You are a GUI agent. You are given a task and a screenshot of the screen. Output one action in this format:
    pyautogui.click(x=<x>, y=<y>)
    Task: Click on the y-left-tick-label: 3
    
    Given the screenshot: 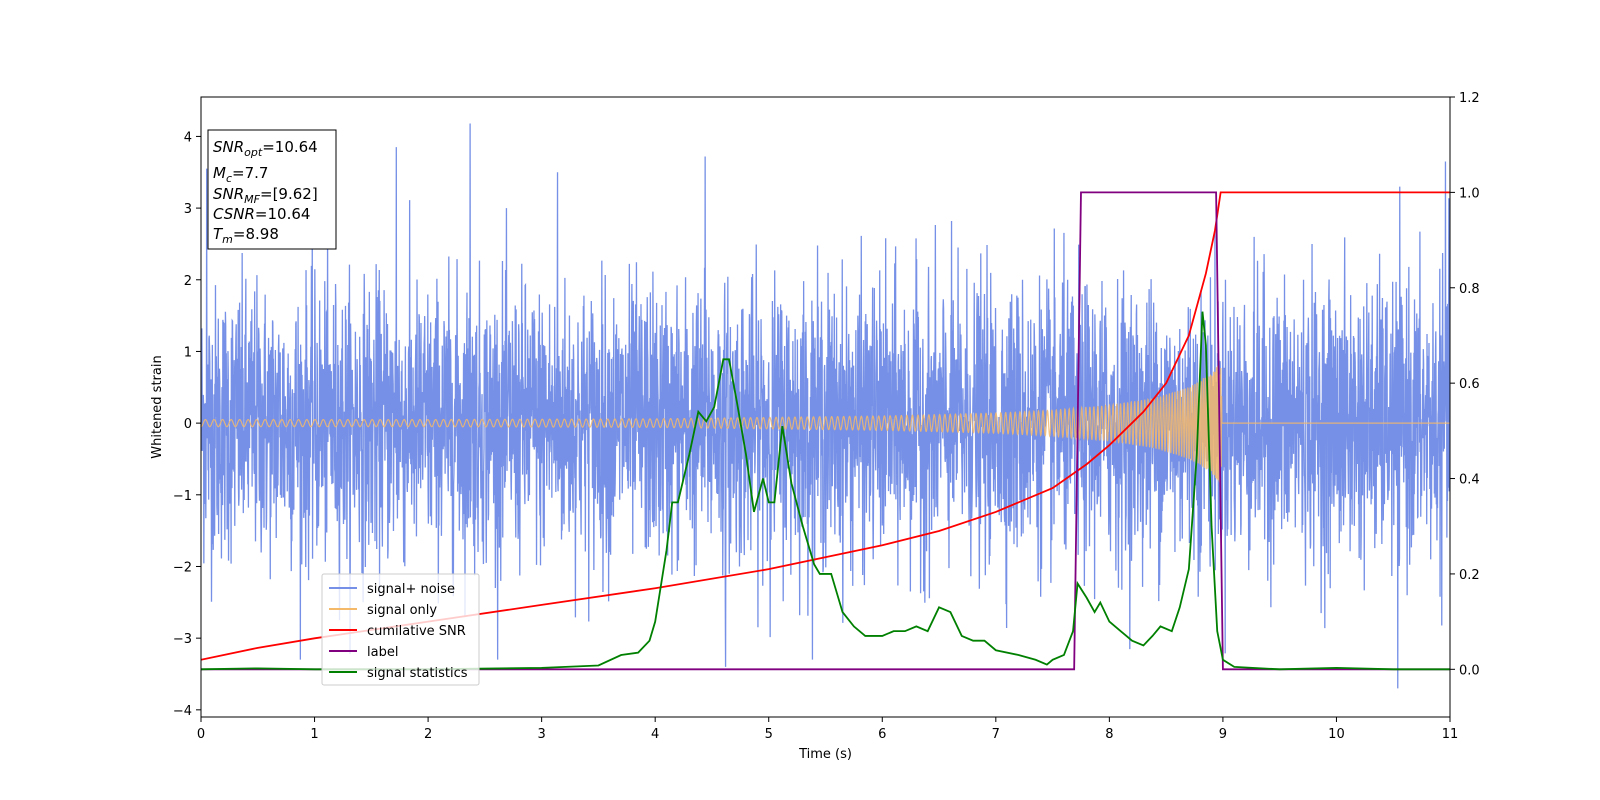 What is the action you would take?
    pyautogui.click(x=188, y=209)
    